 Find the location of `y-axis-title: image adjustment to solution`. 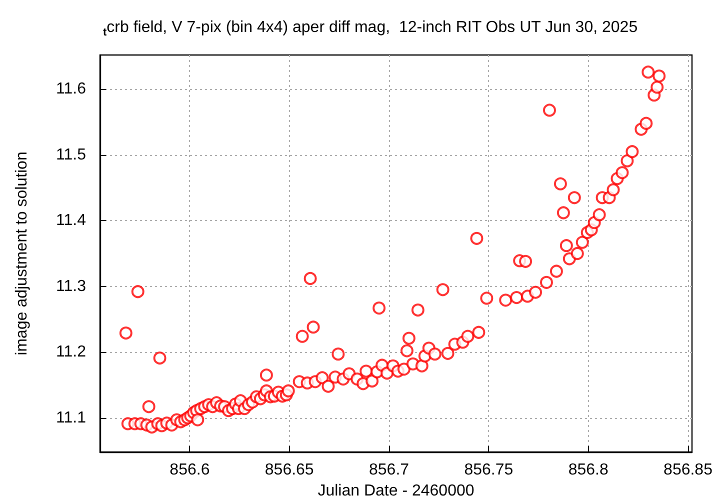

y-axis-title: image adjustment to solution is located at coordinates (22, 254).